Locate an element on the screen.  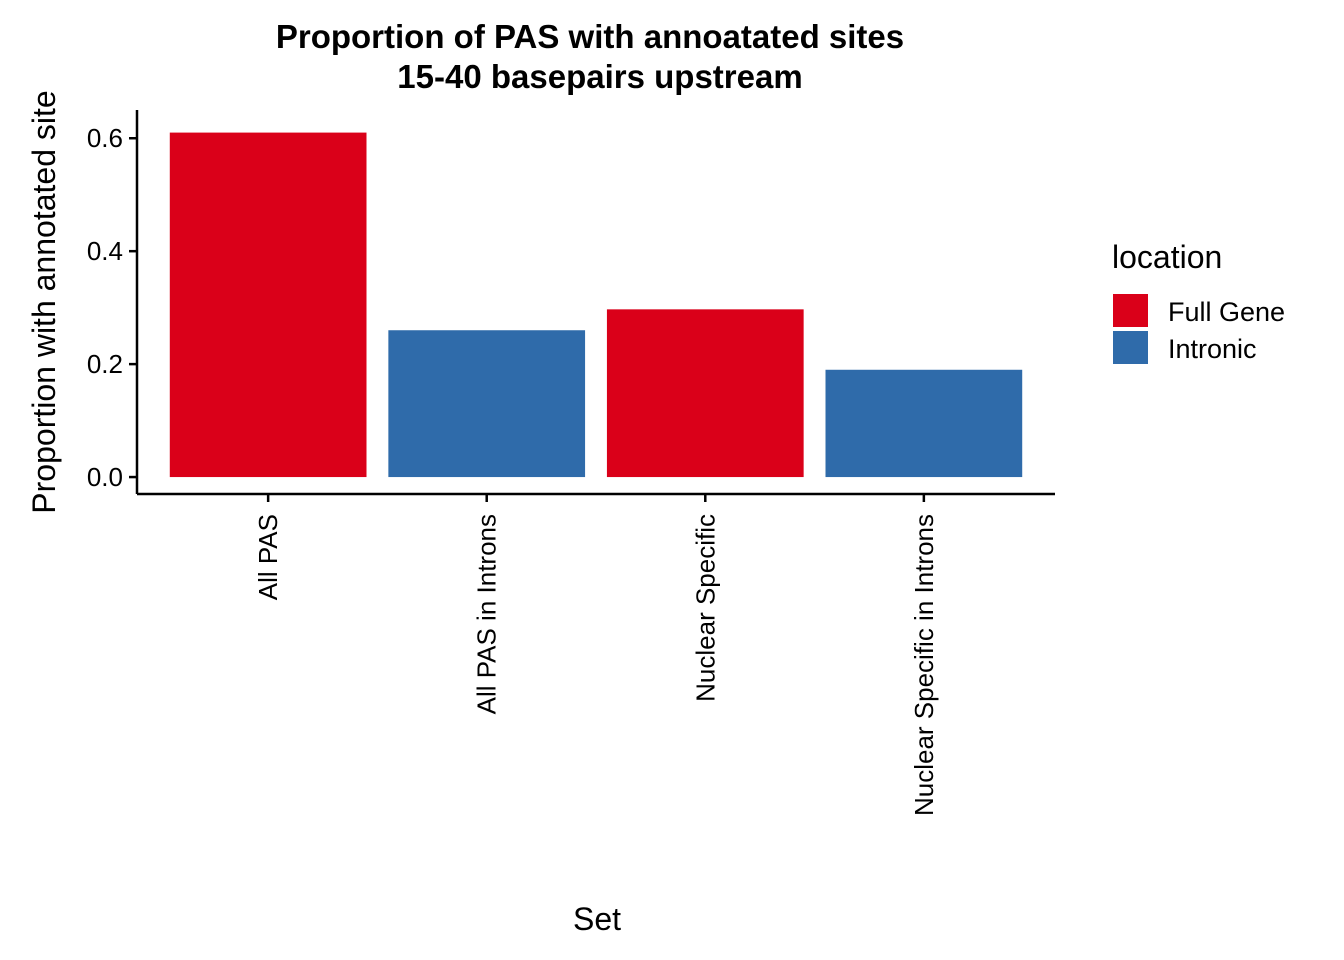
y-axis: 0.0 0.2 0.4 0.6 is located at coordinates (113, 302).